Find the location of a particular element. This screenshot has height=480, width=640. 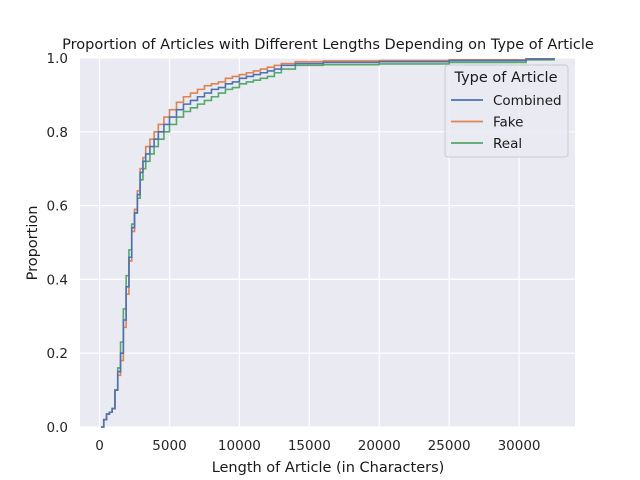

legend-item-real: Real is located at coordinates (507, 144).